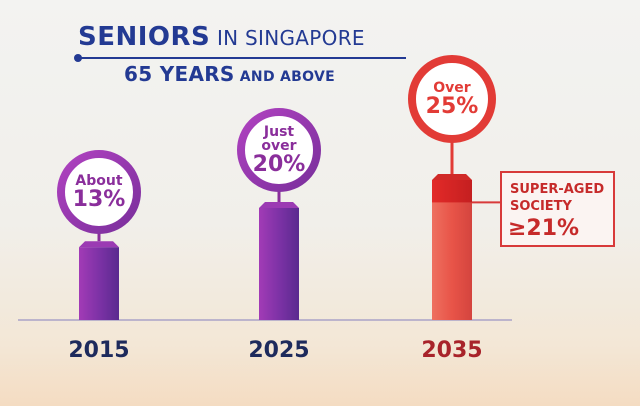 Image resolution: width=640 pixels, height=406 pixels. I want to click on year-label-2035: 2035, so click(452, 350).